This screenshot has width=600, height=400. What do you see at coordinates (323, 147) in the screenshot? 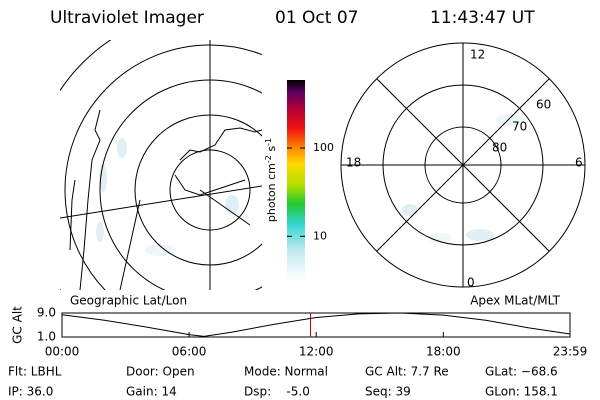
I see `colorbar-tick-label: 100` at bounding box center [323, 147].